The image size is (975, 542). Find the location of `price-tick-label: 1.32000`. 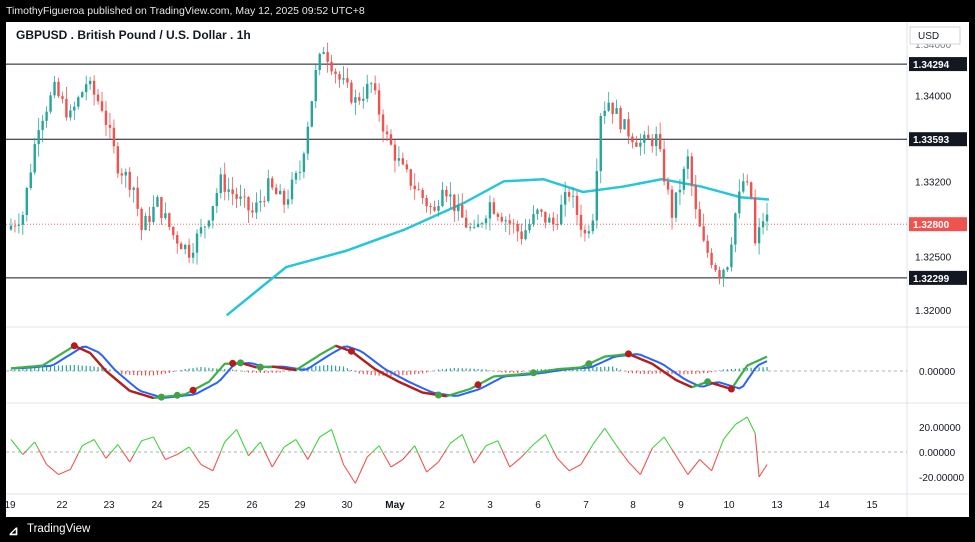

price-tick-label: 1.32000 is located at coordinates (933, 311).